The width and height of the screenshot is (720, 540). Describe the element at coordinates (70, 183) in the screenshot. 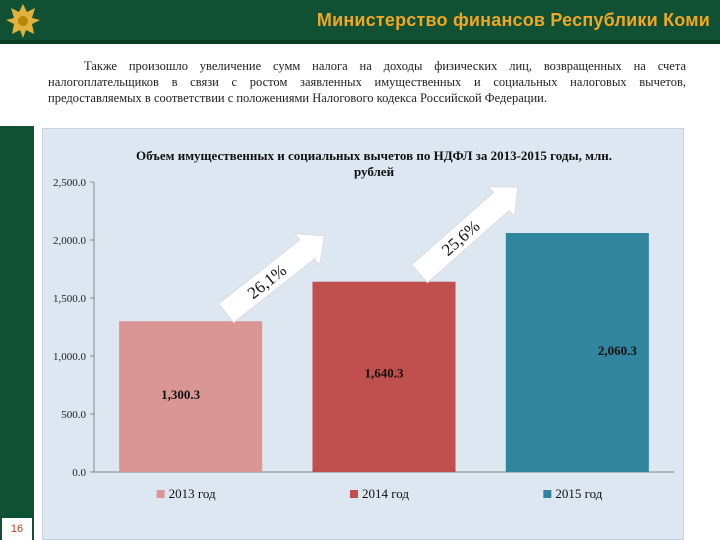

I see `y-tick-label: 2,500.0` at that location.